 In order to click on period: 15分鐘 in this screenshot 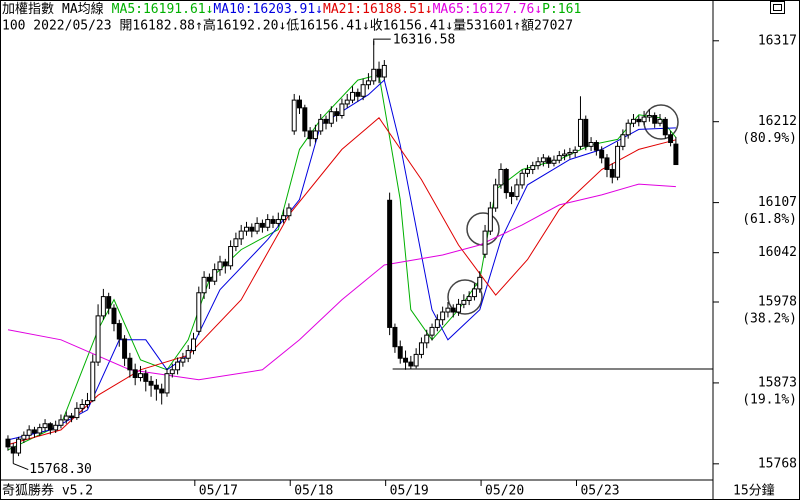, I will do `click(754, 491)`.